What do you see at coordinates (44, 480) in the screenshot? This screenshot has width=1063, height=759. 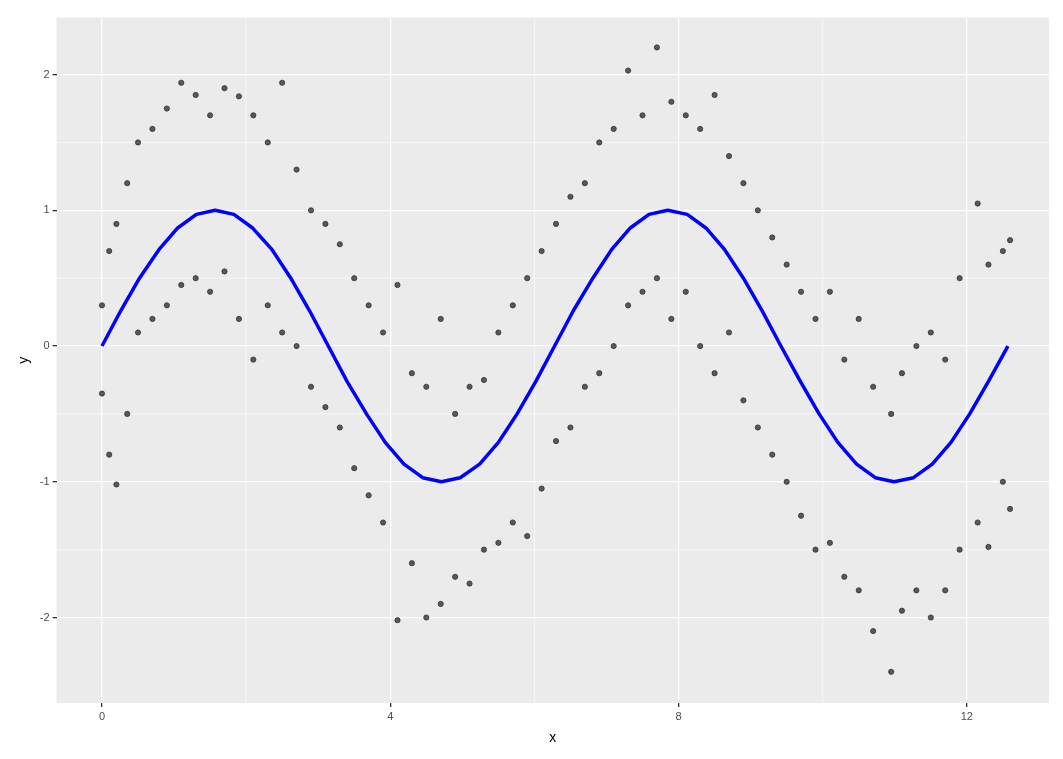 I see `y-tick-label: -1` at bounding box center [44, 480].